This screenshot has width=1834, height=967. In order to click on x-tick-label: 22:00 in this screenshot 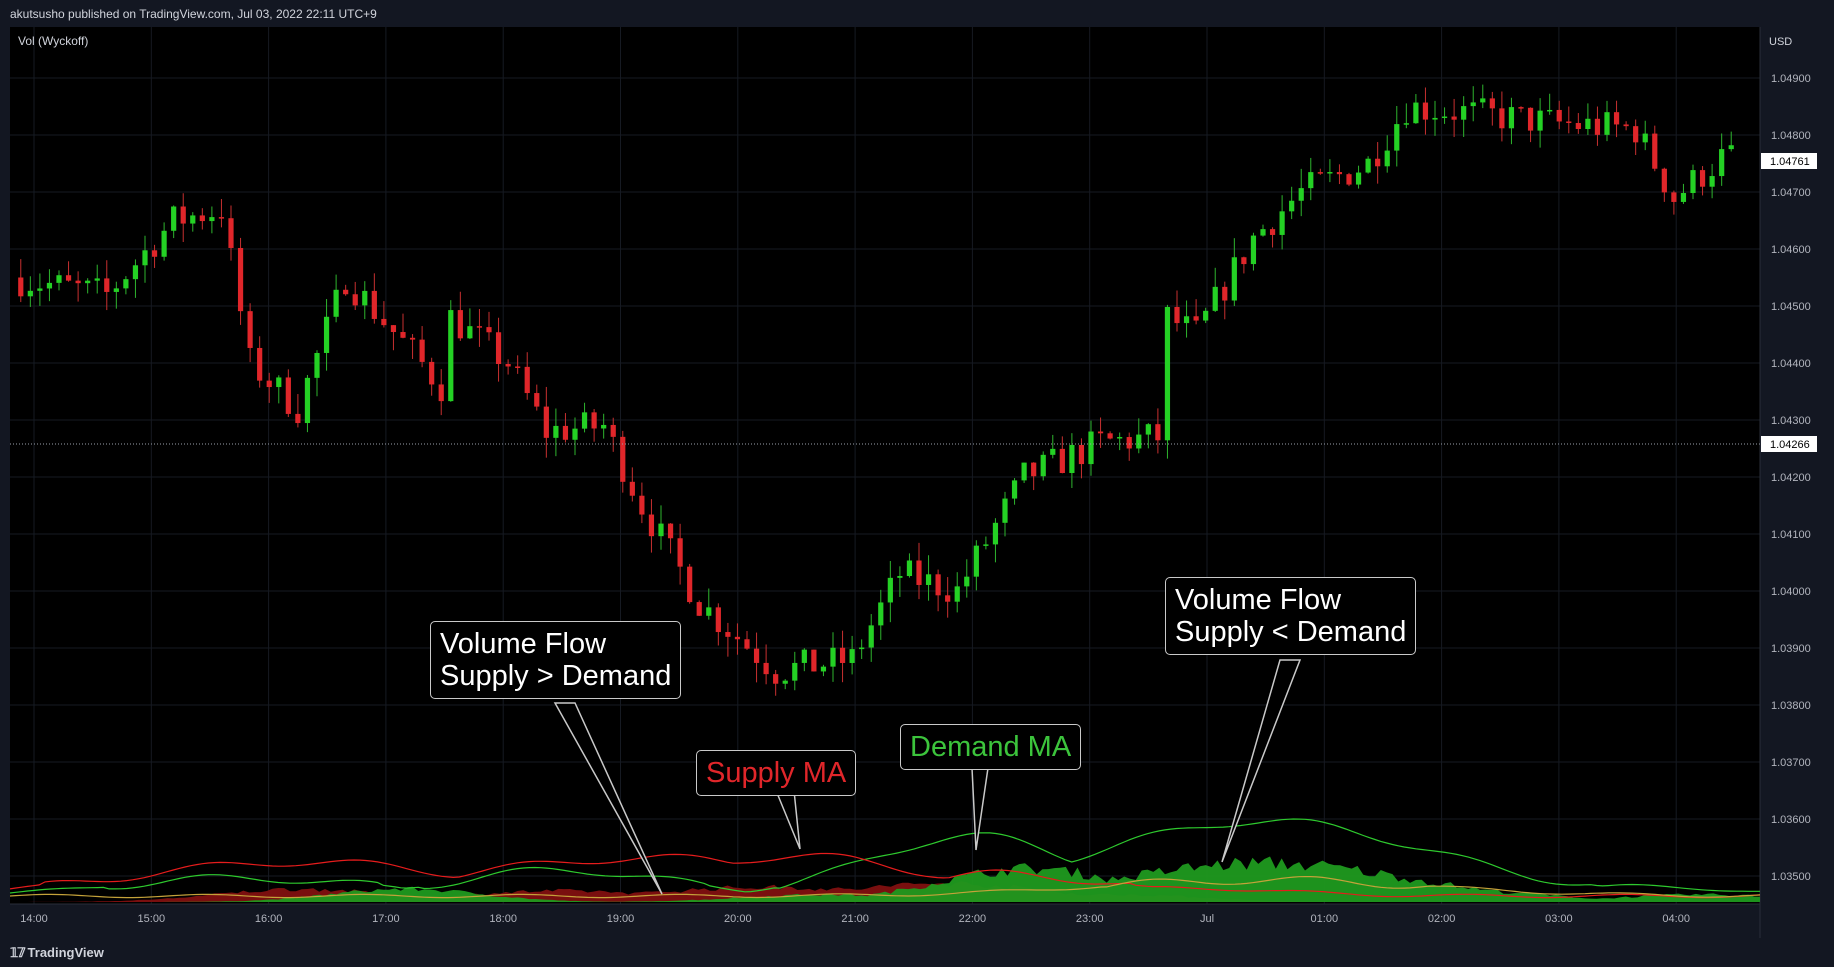, I will do `click(973, 919)`.